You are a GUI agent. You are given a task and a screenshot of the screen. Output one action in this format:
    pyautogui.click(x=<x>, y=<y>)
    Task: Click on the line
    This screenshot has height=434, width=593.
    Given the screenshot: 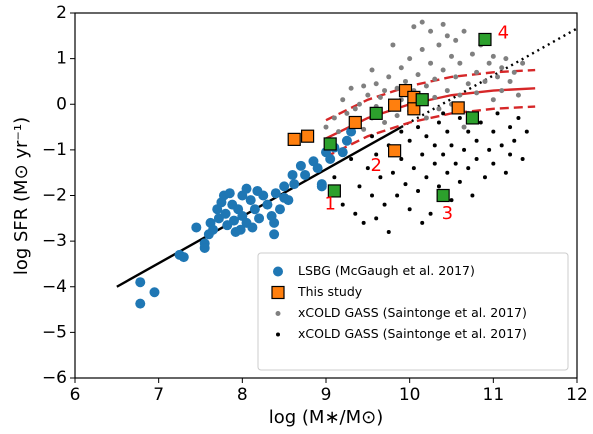 What is the action you would take?
    pyautogui.click(x=430, y=131)
    